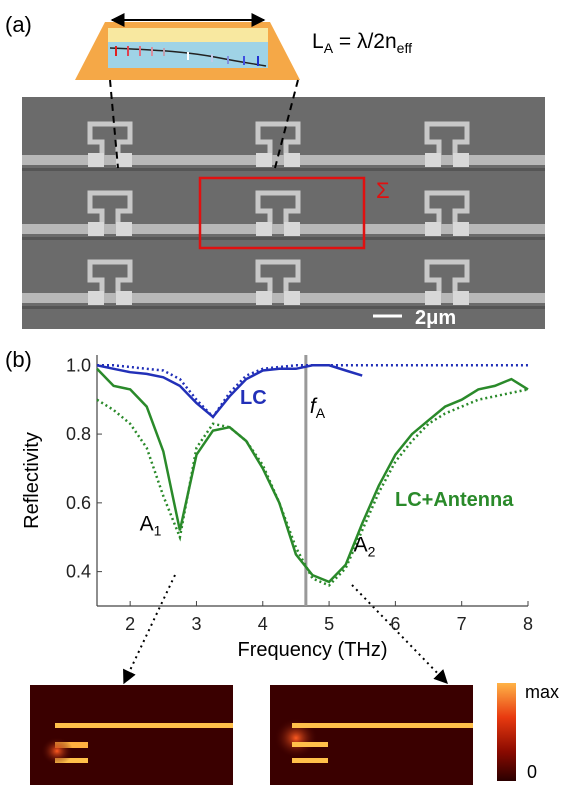 This screenshot has width=568, height=790. I want to click on unit-cell-box, so click(282, 213).